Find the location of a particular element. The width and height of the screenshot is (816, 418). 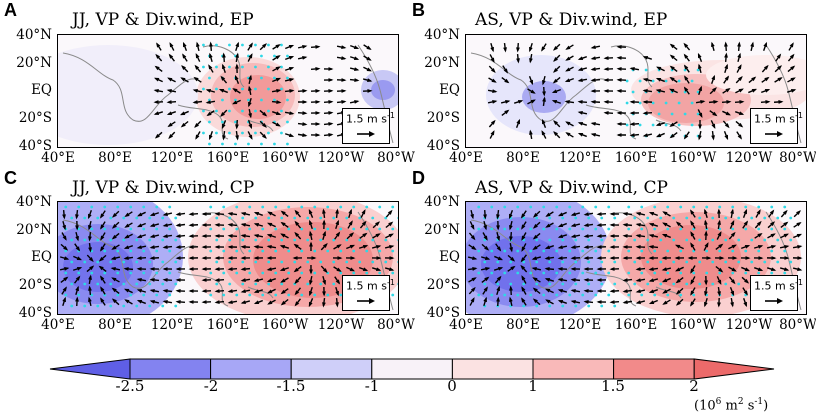

lon-label: 160°W is located at coordinates (693, 158).